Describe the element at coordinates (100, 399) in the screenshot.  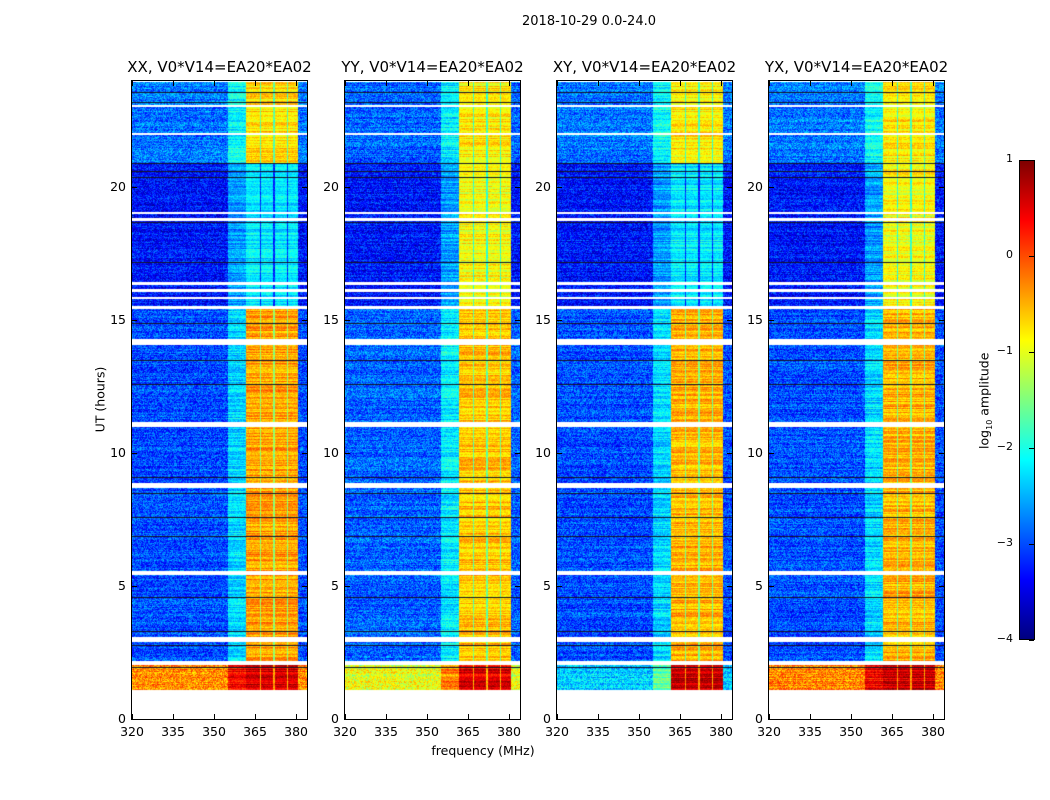
I see `y-axis-label: UT (hours)` at that location.